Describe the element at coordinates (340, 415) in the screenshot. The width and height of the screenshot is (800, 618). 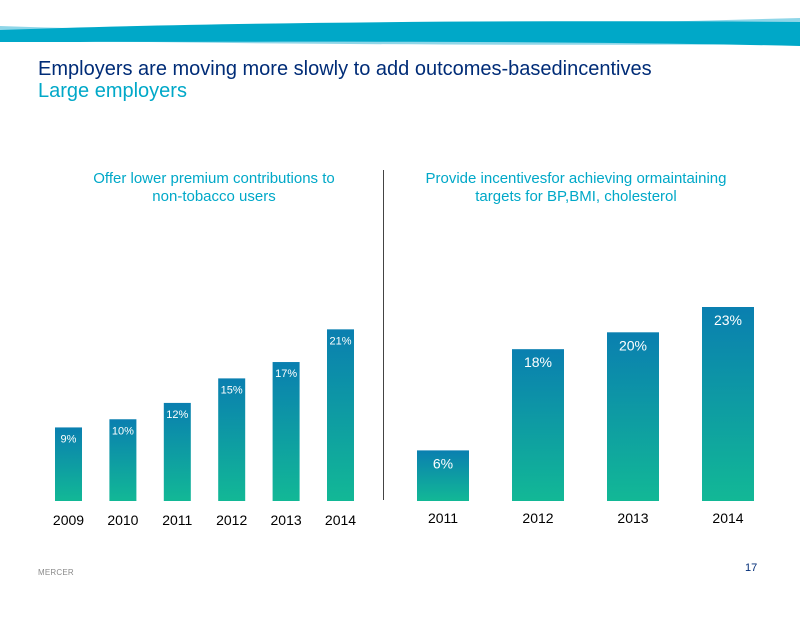
I see `left-bar-2014` at that location.